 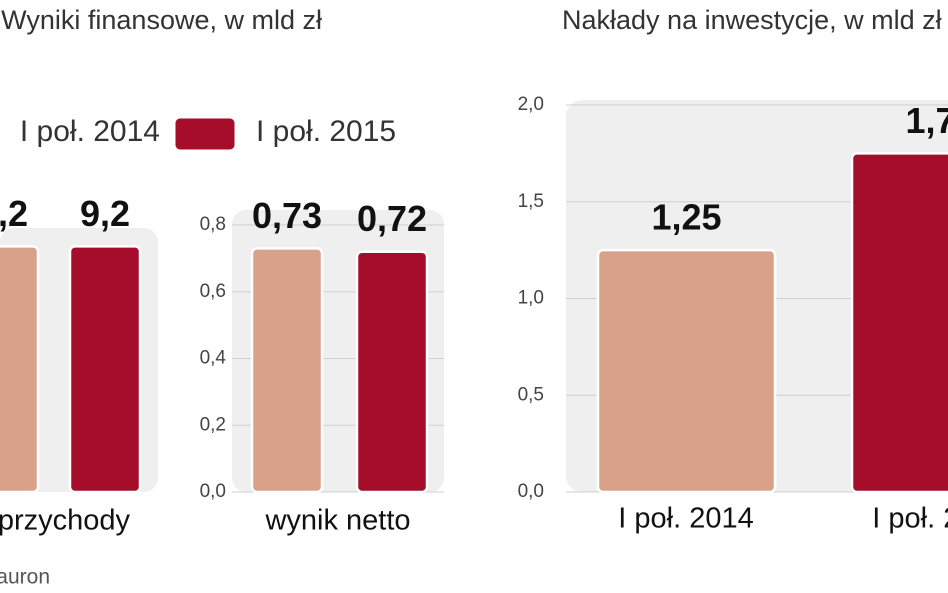 What do you see at coordinates (25, 577) in the screenshot?
I see `source: Źródło: Tauron` at bounding box center [25, 577].